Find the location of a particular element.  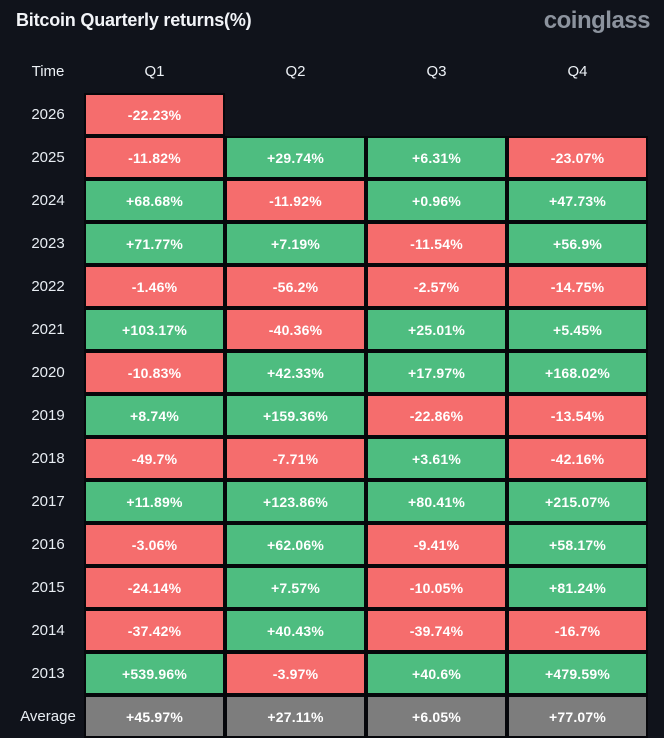

cell-2016-q2: +62.06% is located at coordinates (295, 544).